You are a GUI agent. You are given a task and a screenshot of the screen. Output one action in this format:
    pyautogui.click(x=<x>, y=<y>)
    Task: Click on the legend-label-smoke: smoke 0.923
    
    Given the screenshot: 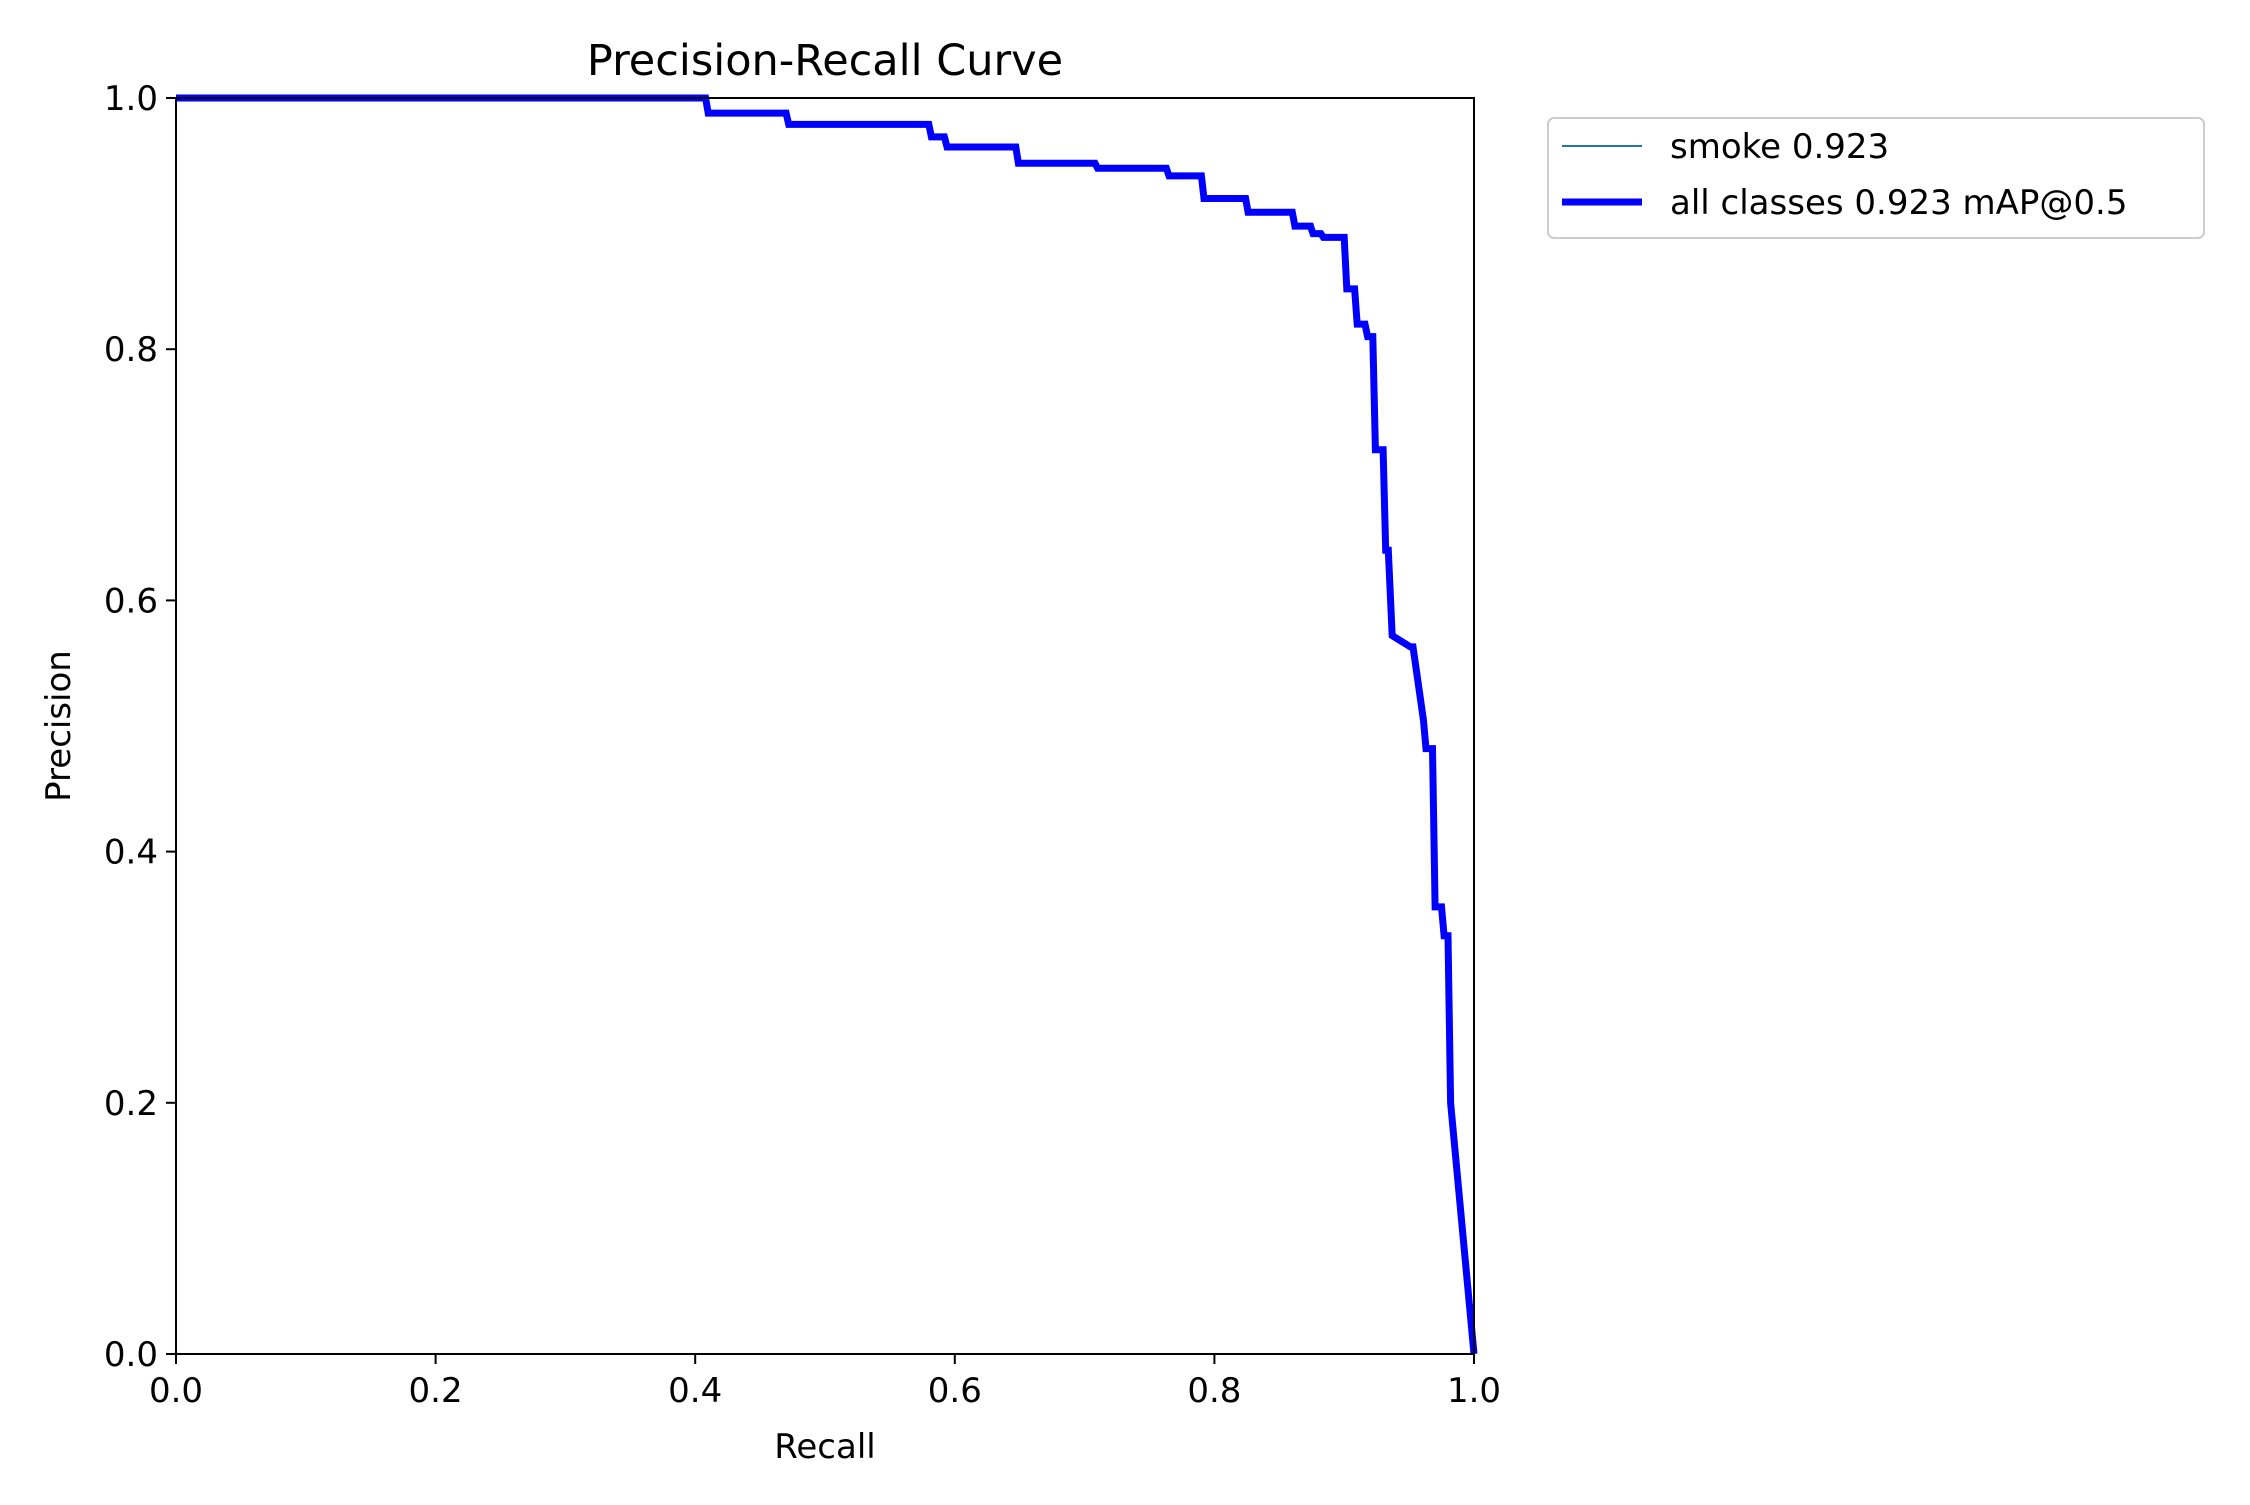 What is the action you would take?
    pyautogui.click(x=1779, y=147)
    